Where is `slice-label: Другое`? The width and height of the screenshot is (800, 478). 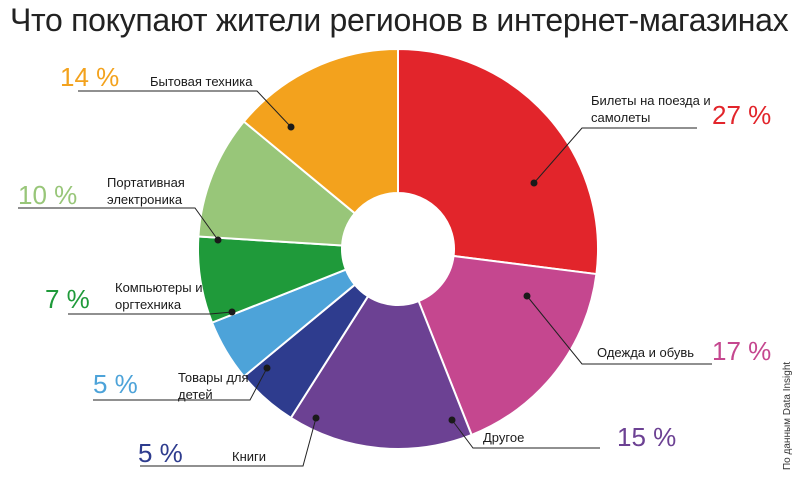 slice-label: Другое is located at coordinates (503, 437).